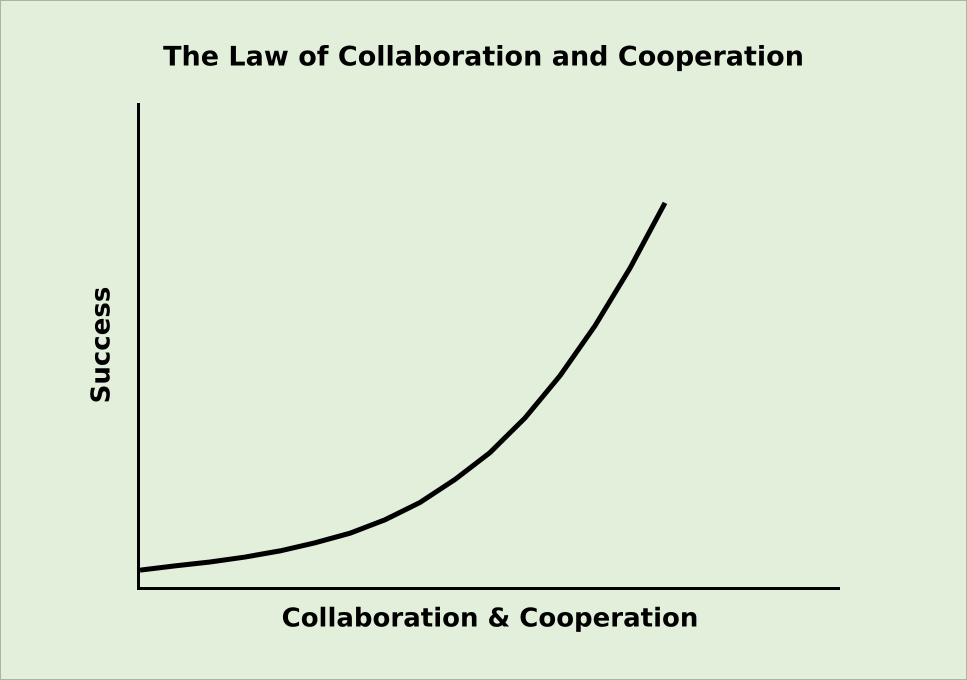 Image resolution: width=967 pixels, height=680 pixels. What do you see at coordinates (483, 56) in the screenshot?
I see `chart-title: The Law of Collaboration and Cooperation` at bounding box center [483, 56].